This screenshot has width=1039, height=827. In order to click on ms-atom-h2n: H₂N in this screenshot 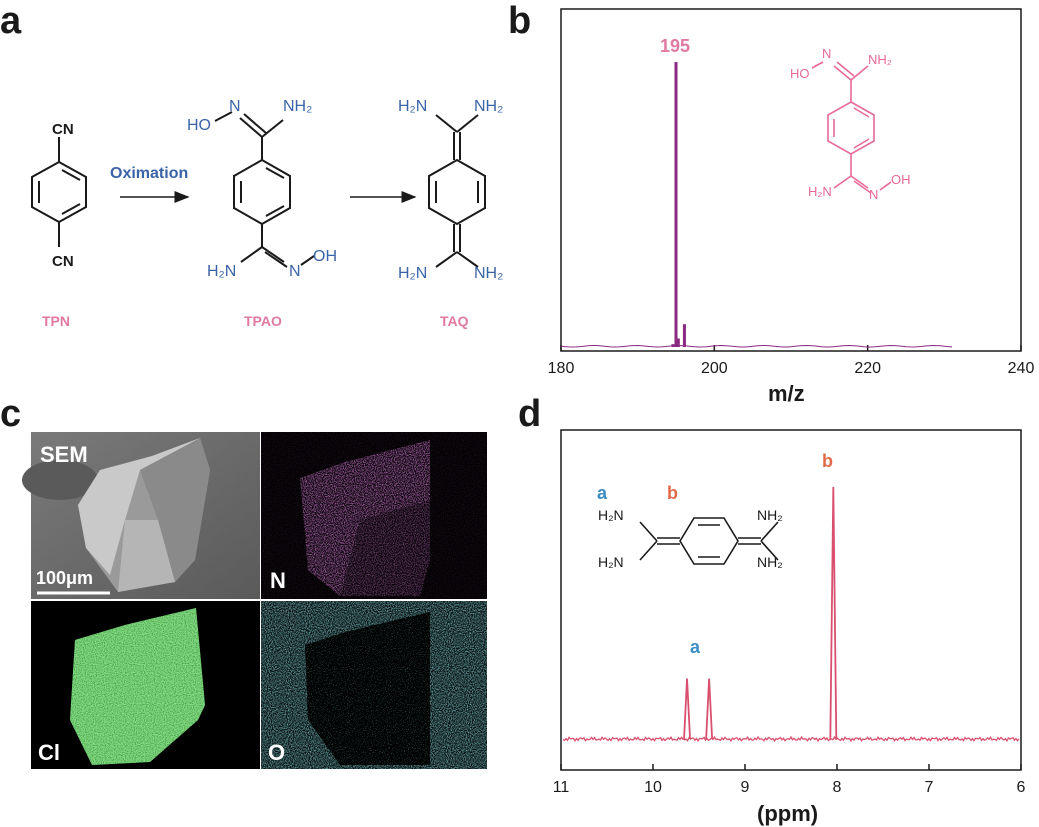, I will do `click(820, 191)`.